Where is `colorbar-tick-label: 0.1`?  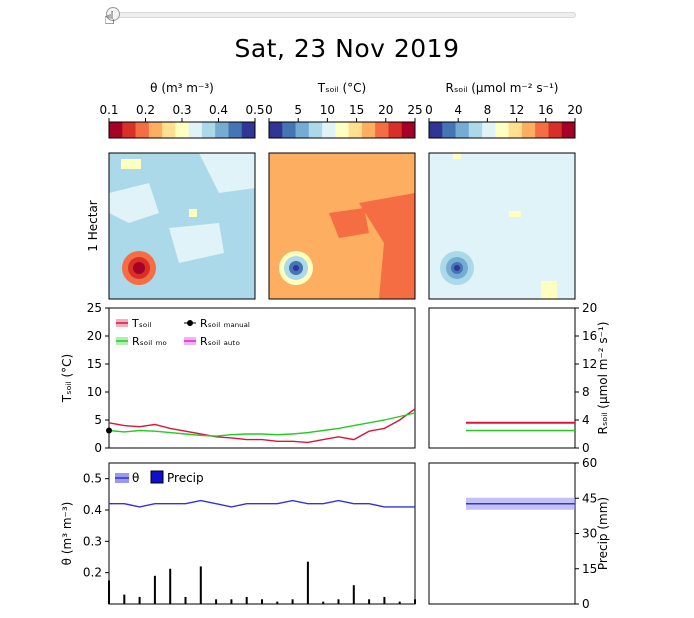
colorbar-tick-label: 0.1 is located at coordinates (108, 110).